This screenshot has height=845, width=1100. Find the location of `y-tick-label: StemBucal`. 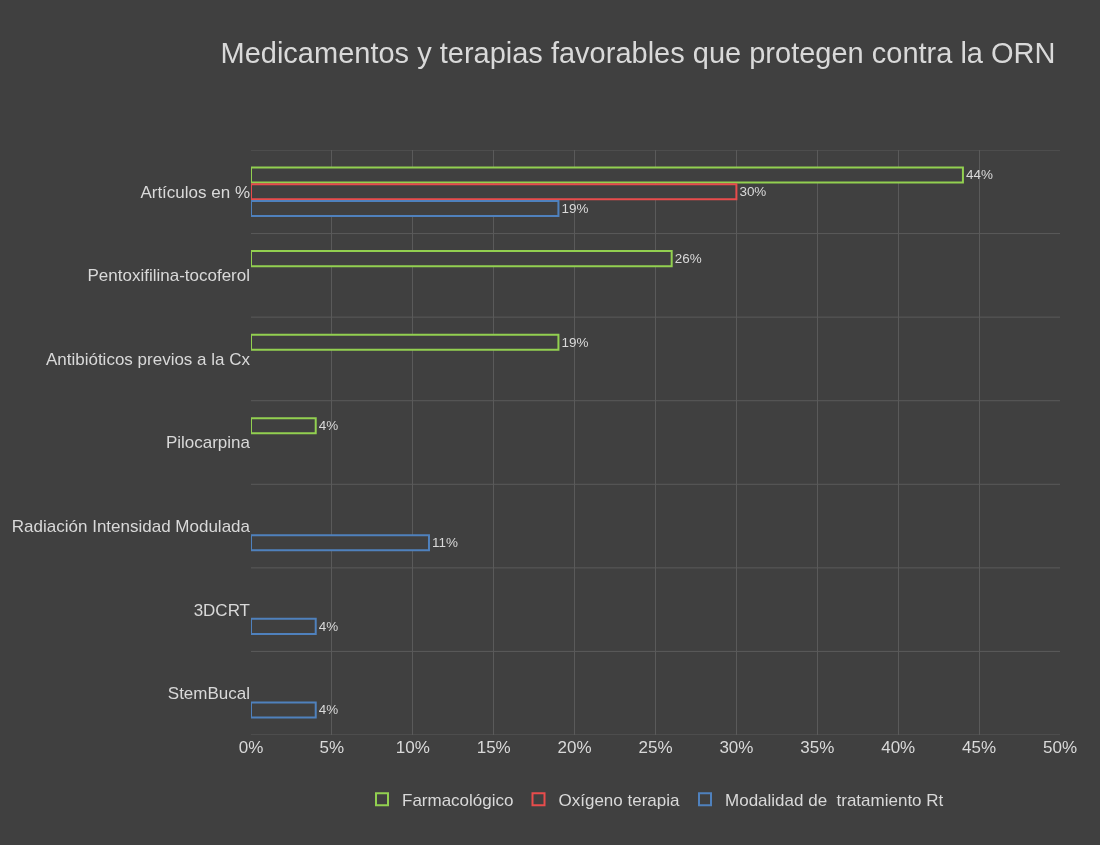

y-tick-label: StemBucal is located at coordinates (208, 694).